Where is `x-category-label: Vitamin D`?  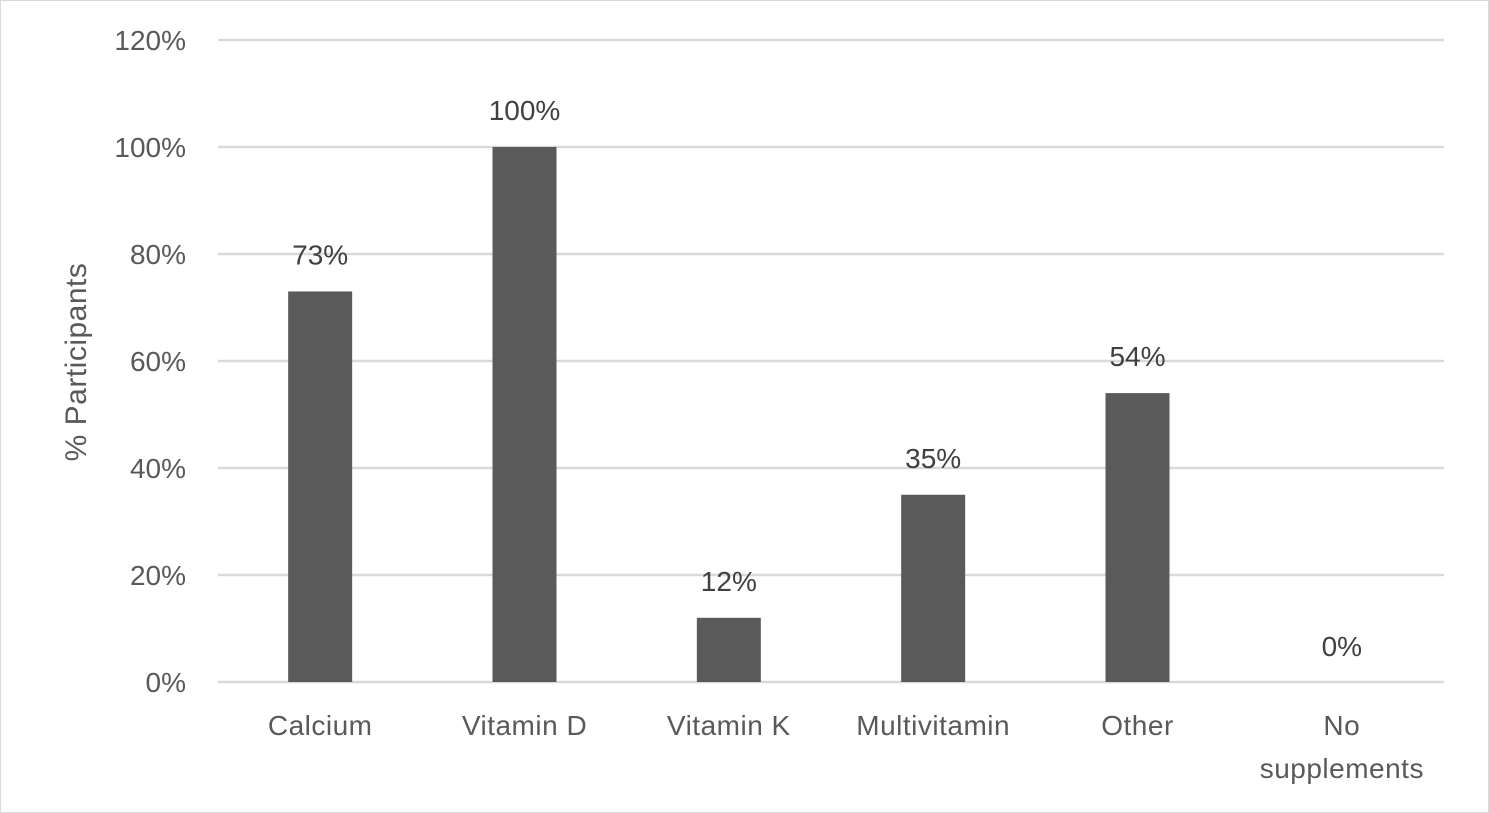
x-category-label: Vitamin D is located at coordinates (524, 725).